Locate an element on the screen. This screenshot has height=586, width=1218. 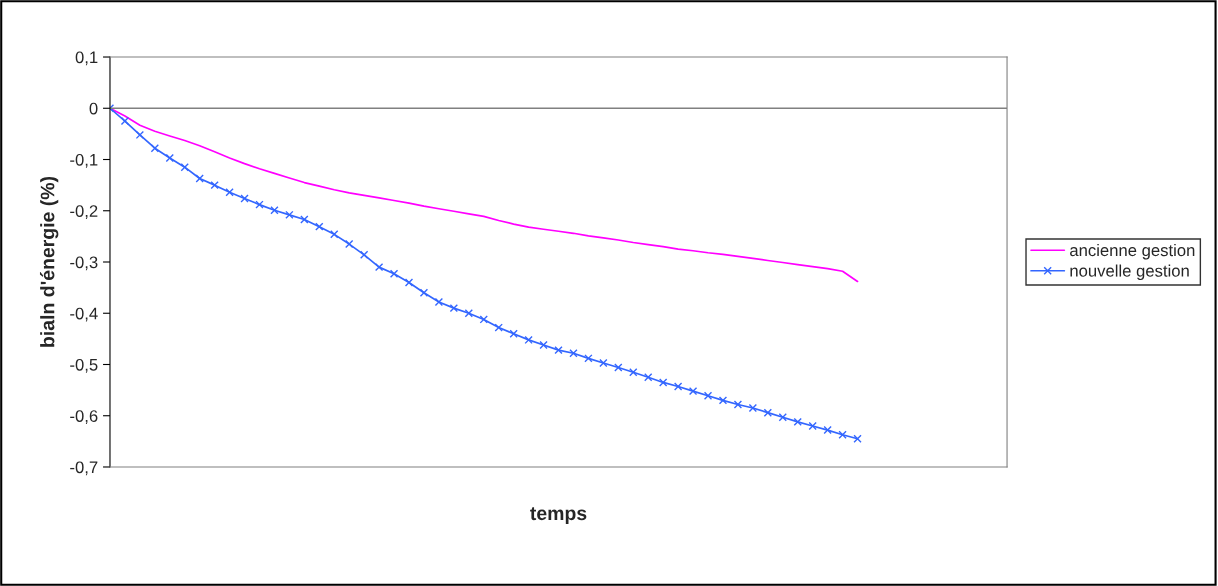
legend-label: nouvelle gestion is located at coordinates (1129, 272).